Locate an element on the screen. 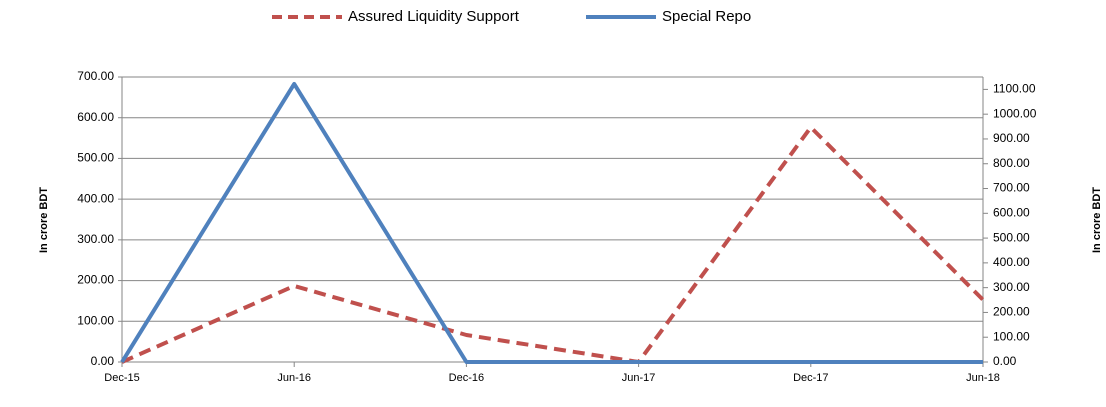 Image resolution: width=1106 pixels, height=407 pixels. y2-tick-label: 1000.00 is located at coordinates (1015, 113).